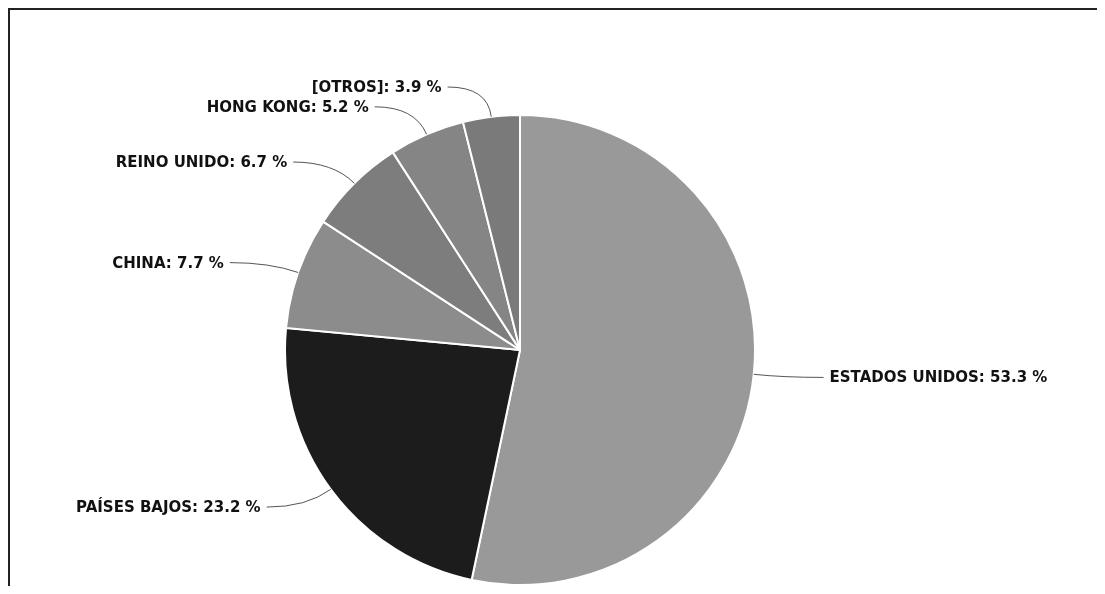 The width and height of the screenshot is (1105, 594). I want to click on slice-label: [OTROS]: 3.9 %, so click(376, 86).